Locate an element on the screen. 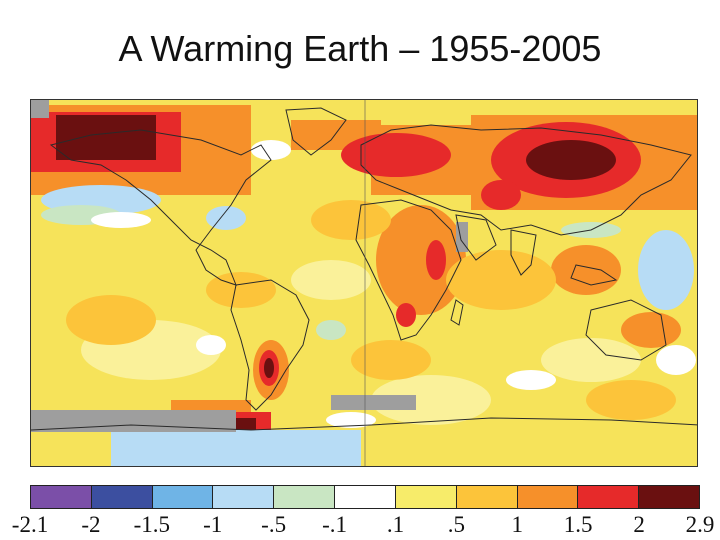 The width and height of the screenshot is (720, 540). page-title: A Warming Earth – 1955-2005 is located at coordinates (360, 48).